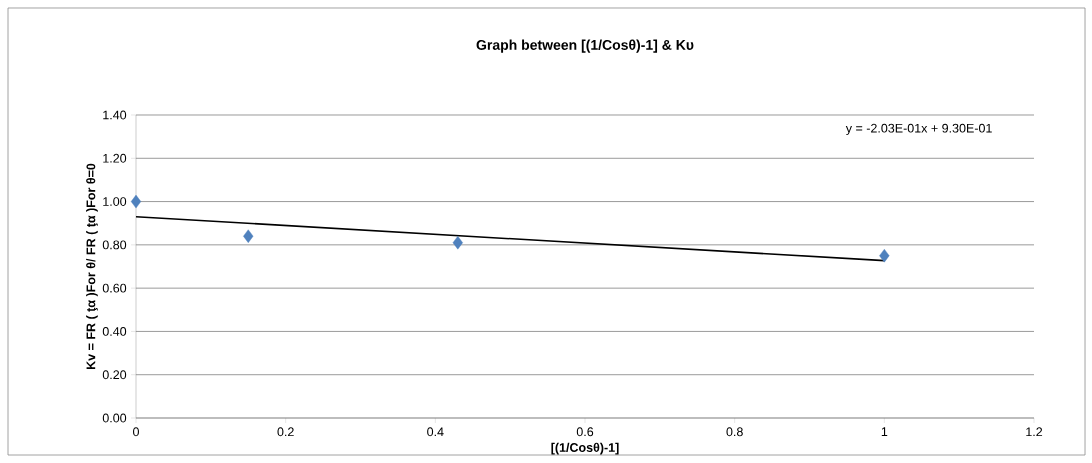  What do you see at coordinates (114, 288) in the screenshot?
I see `y-tick-label: 0.60` at bounding box center [114, 288].